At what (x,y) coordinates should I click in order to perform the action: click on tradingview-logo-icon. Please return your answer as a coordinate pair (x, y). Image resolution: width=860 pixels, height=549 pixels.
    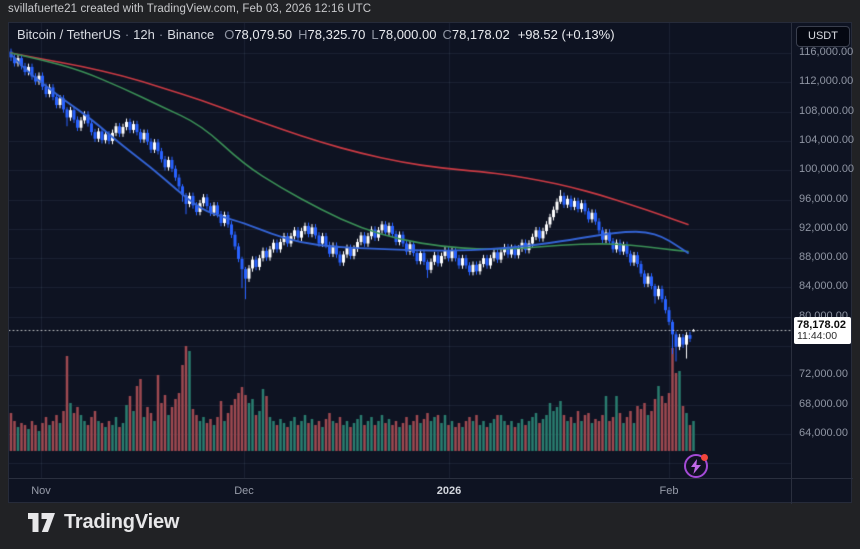
    Looking at the image, I should click on (41, 522).